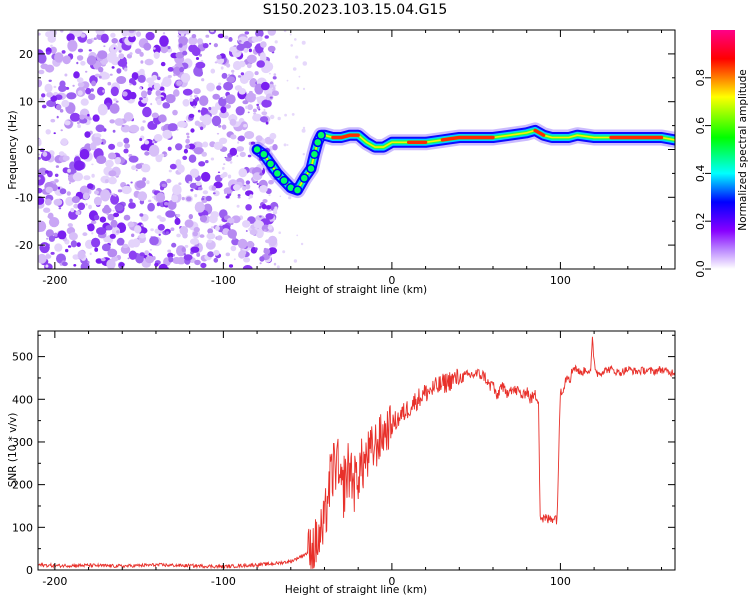 This screenshot has width=750, height=600. Describe the element at coordinates (560, 280) in the screenshot. I see `spectrogram-xtick-label: 100` at that location.